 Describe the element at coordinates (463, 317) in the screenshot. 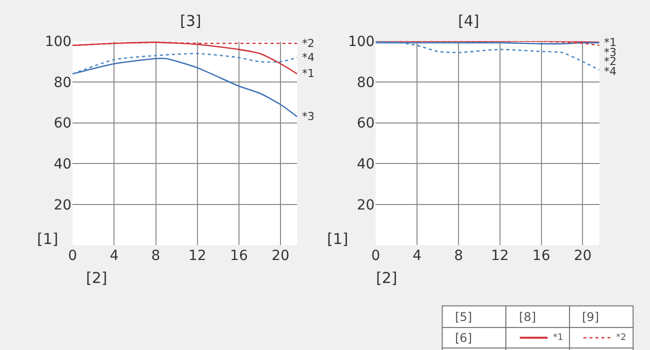

I see `text: [5]` at that location.